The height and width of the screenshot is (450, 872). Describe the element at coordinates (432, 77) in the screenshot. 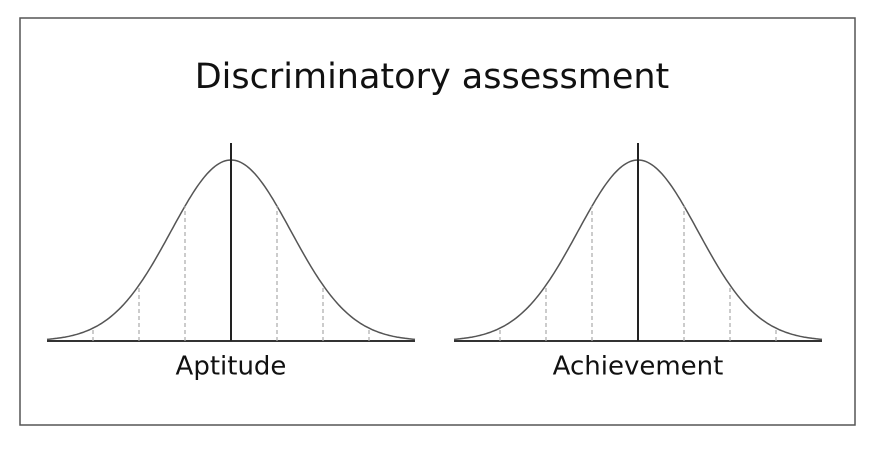

I see `title: Discriminatory assessment` at that location.